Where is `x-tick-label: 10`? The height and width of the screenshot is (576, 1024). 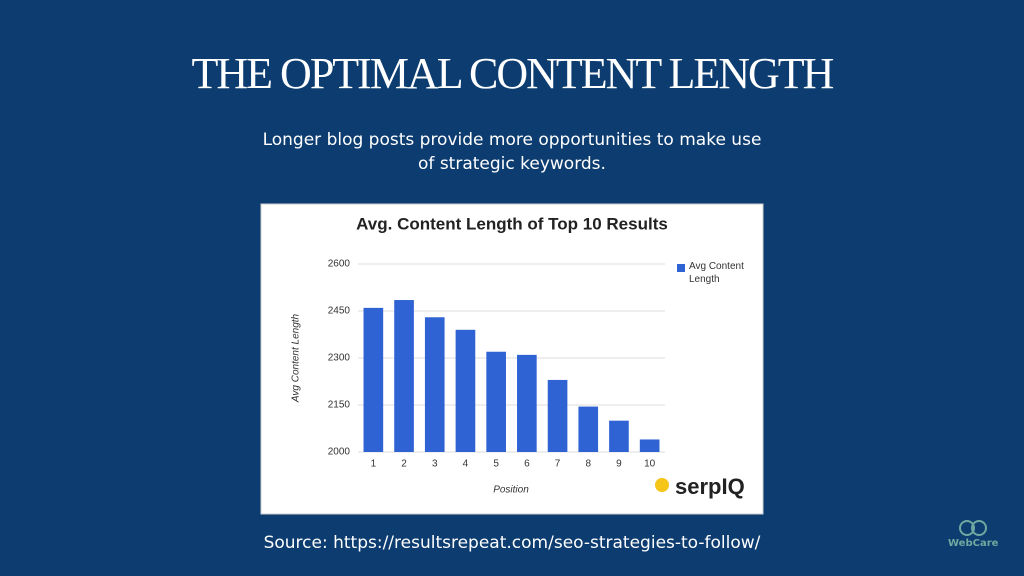 x-tick-label: 10 is located at coordinates (650, 464).